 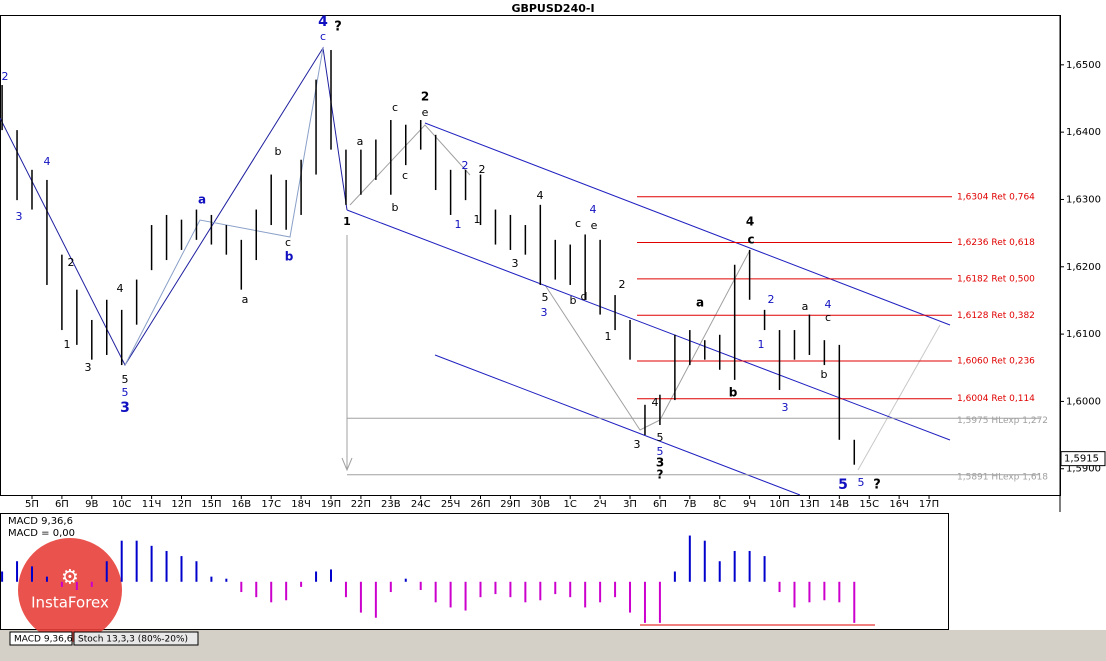 I want to click on fib-label: 1,6182 Ret 0,500, so click(x=996, y=279).